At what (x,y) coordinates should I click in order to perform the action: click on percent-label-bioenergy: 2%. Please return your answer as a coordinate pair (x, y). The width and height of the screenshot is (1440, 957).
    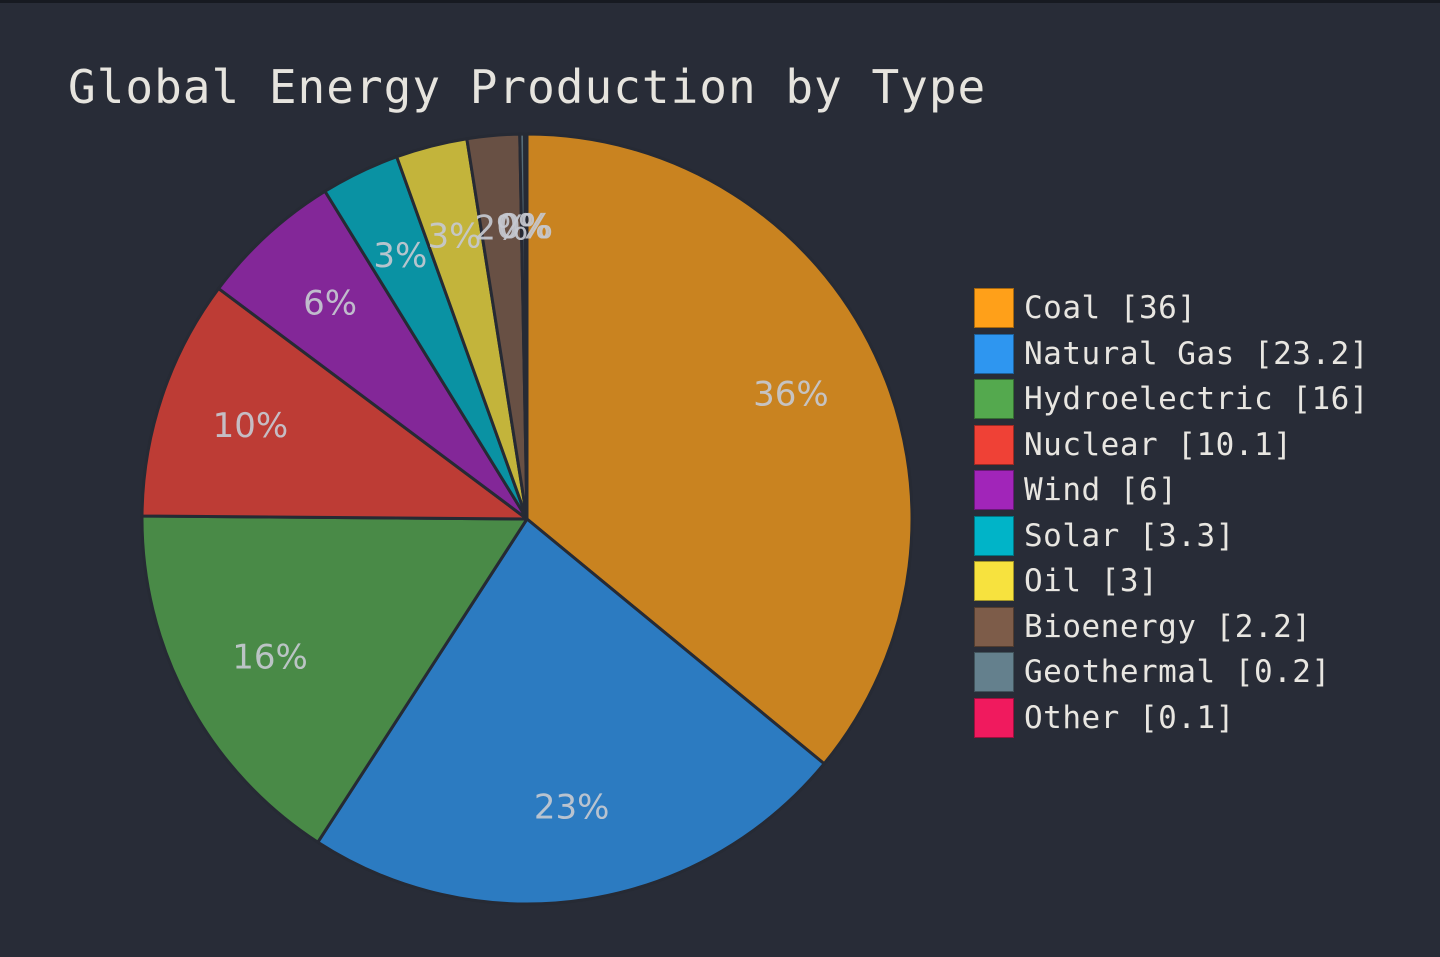
    Looking at the image, I should click on (501, 228).